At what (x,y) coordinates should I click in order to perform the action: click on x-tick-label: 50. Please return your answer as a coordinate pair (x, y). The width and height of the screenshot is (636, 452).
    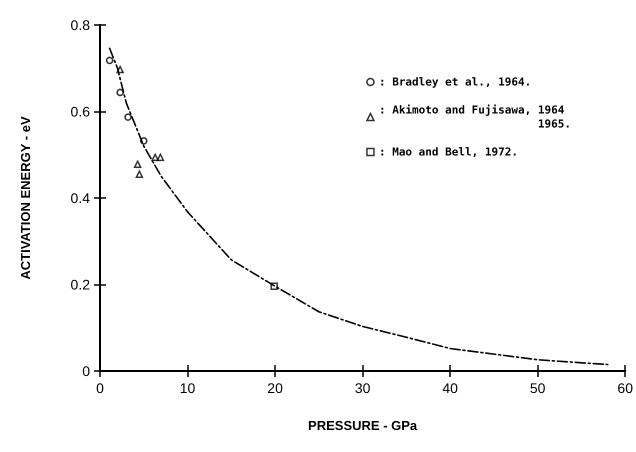
    Looking at the image, I should click on (538, 388).